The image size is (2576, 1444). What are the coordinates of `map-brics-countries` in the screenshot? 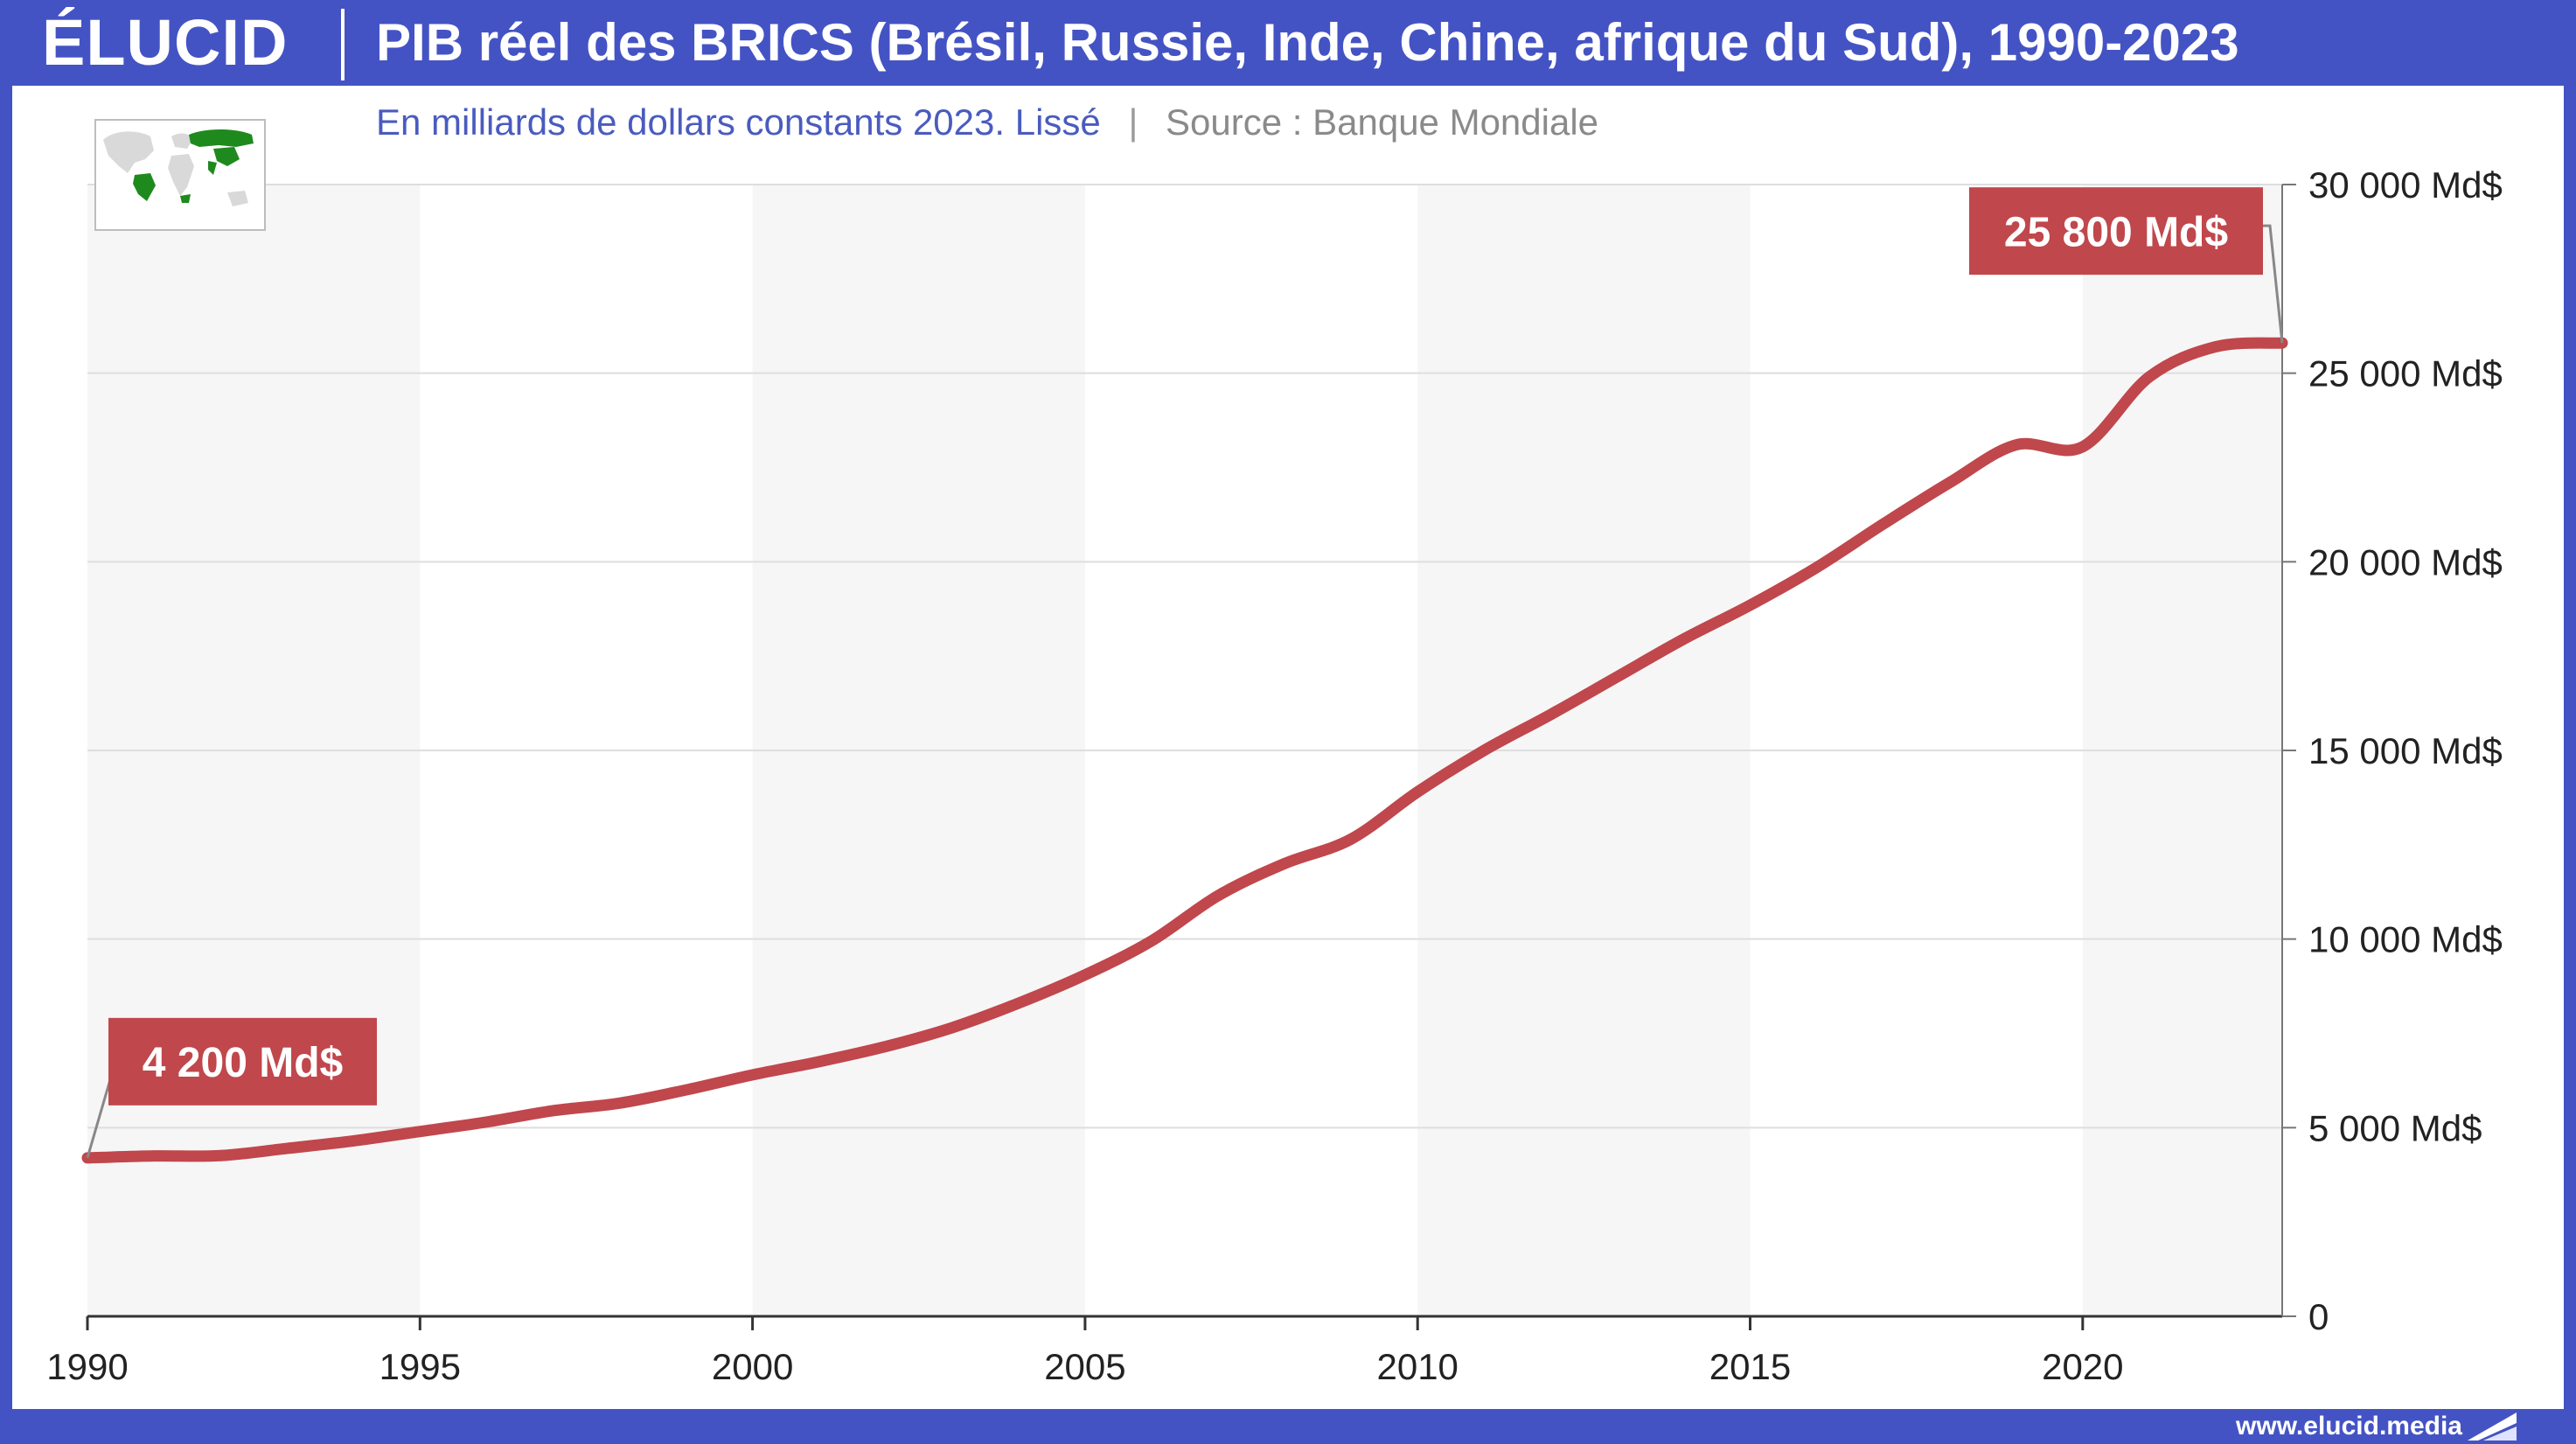 It's located at (193, 166).